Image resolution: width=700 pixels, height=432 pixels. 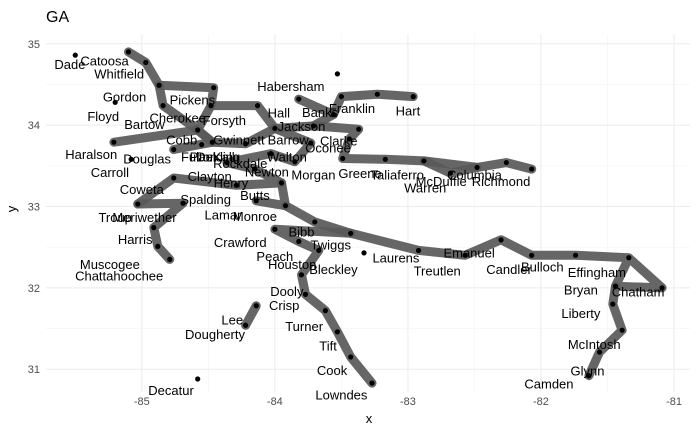 I want to click on county-label: Henry, so click(x=231, y=183).